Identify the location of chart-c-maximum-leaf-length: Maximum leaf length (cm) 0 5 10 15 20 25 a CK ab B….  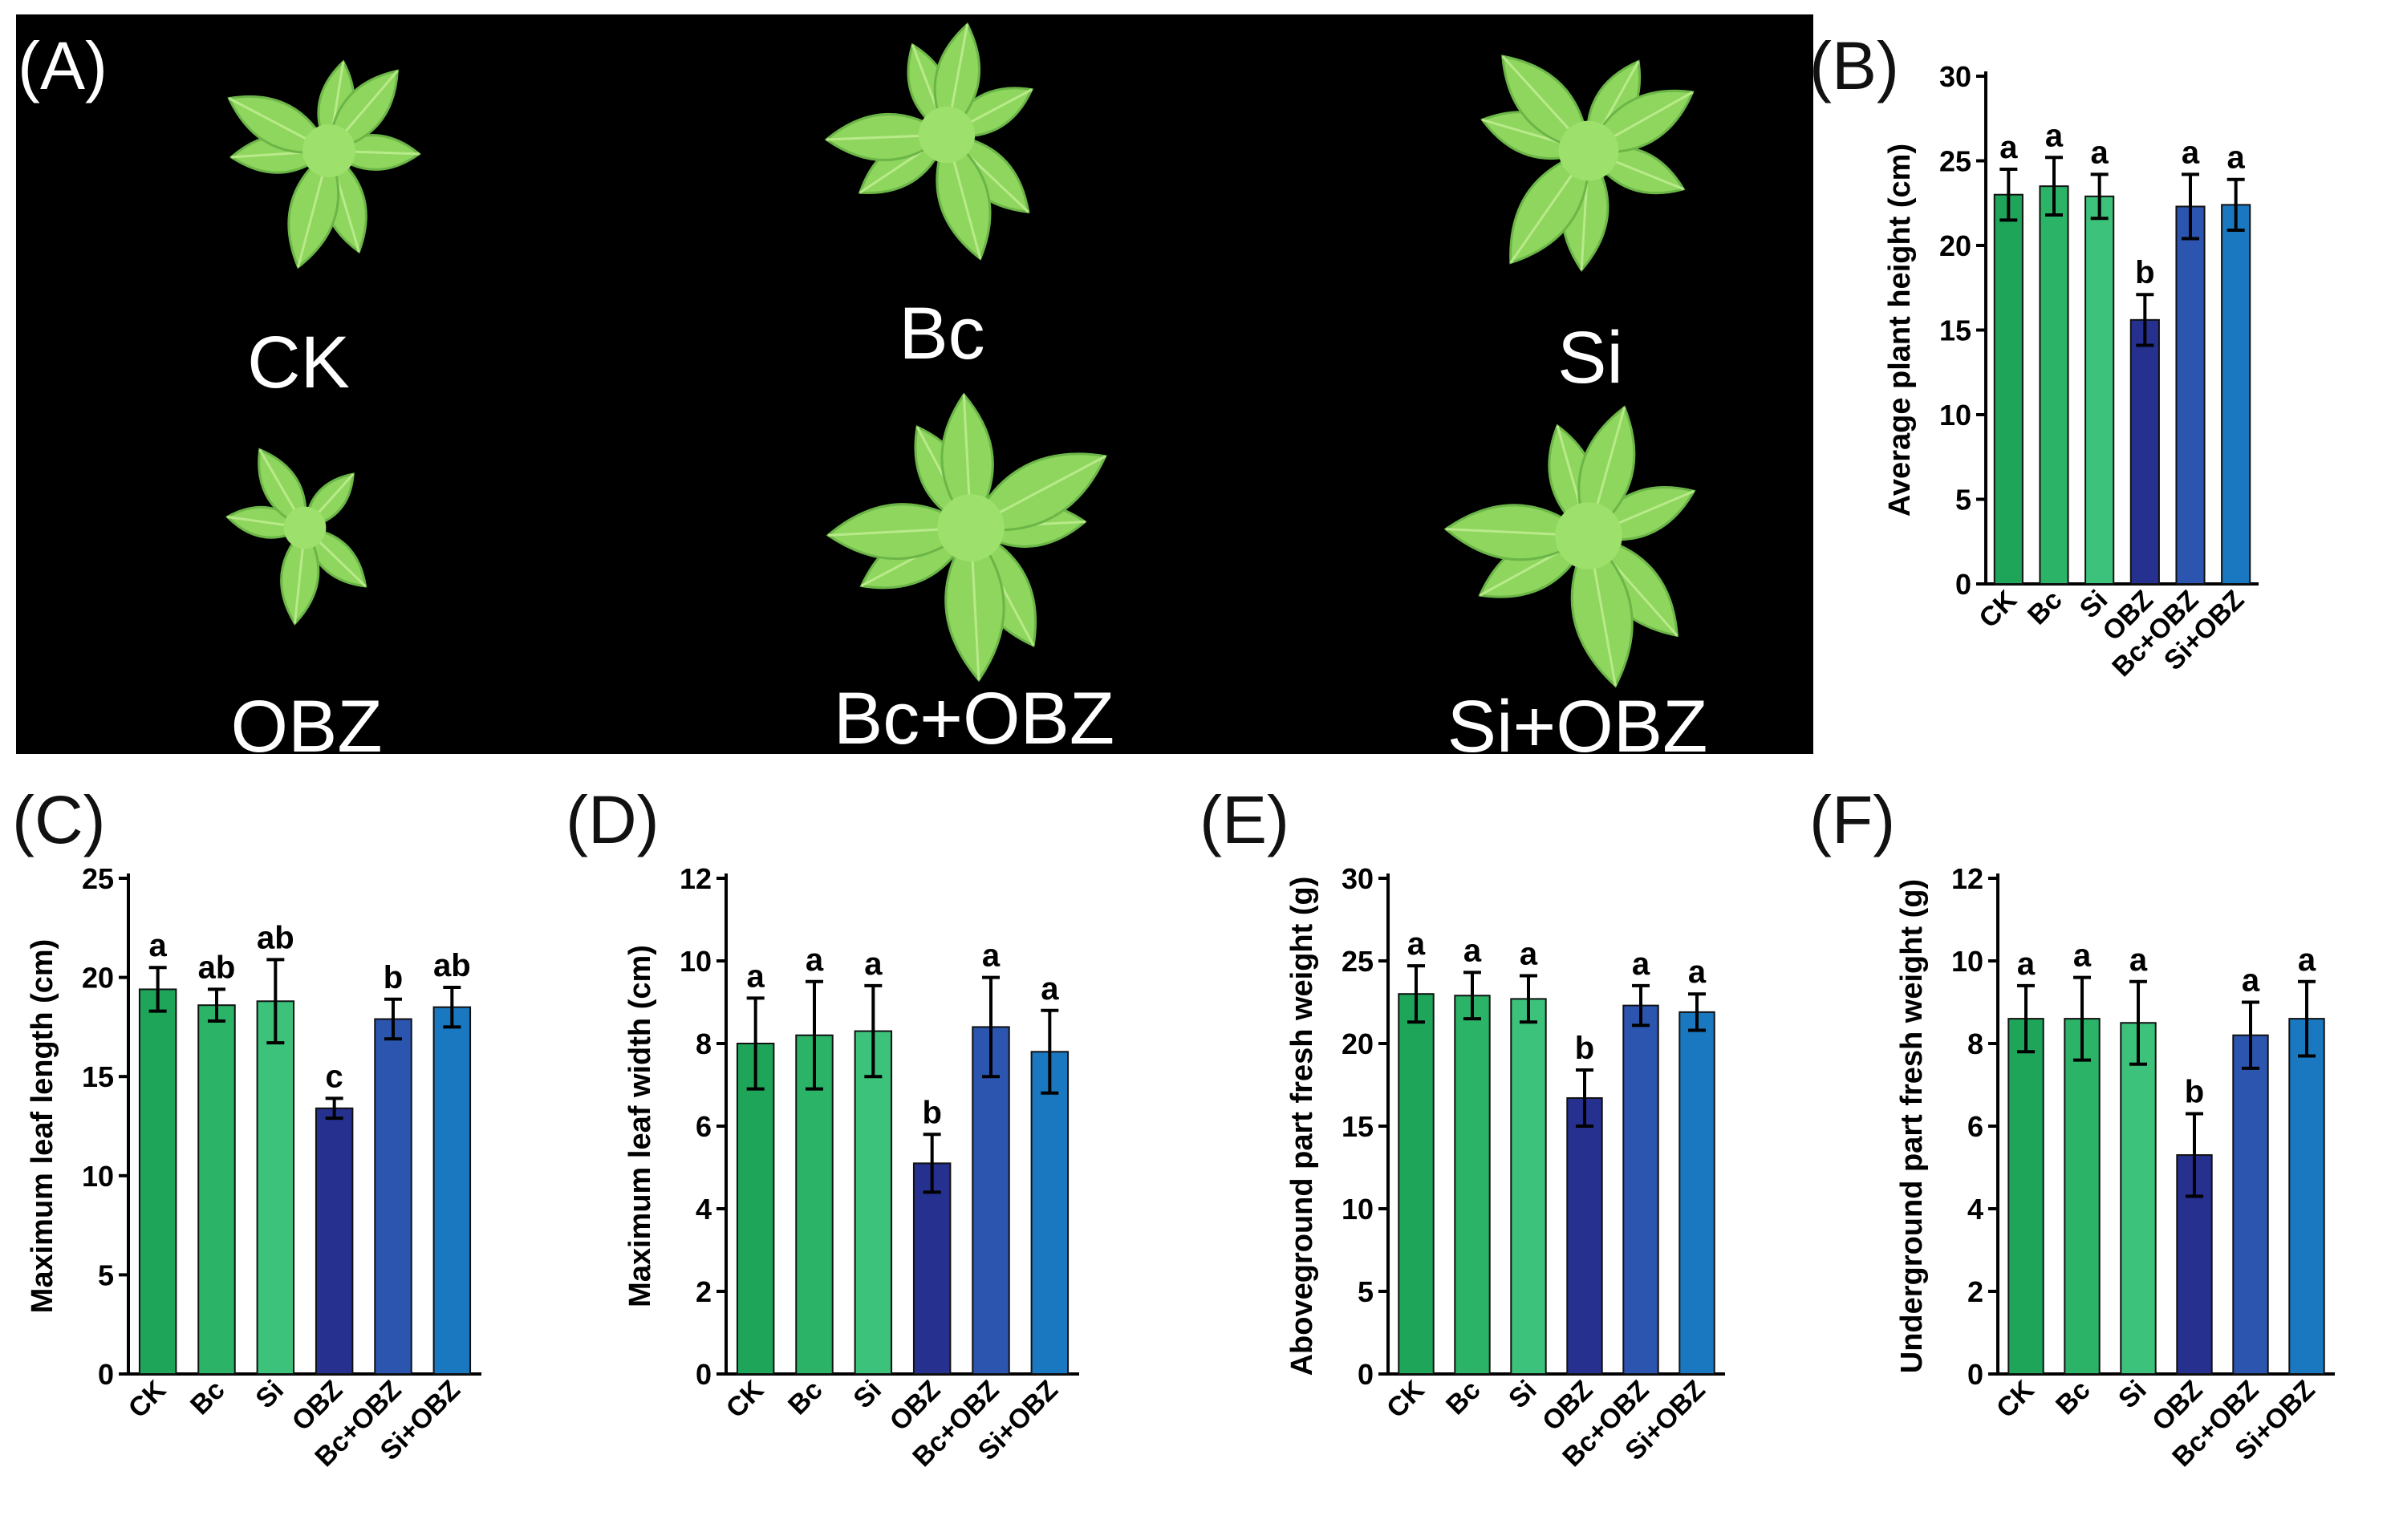
(253, 1167).